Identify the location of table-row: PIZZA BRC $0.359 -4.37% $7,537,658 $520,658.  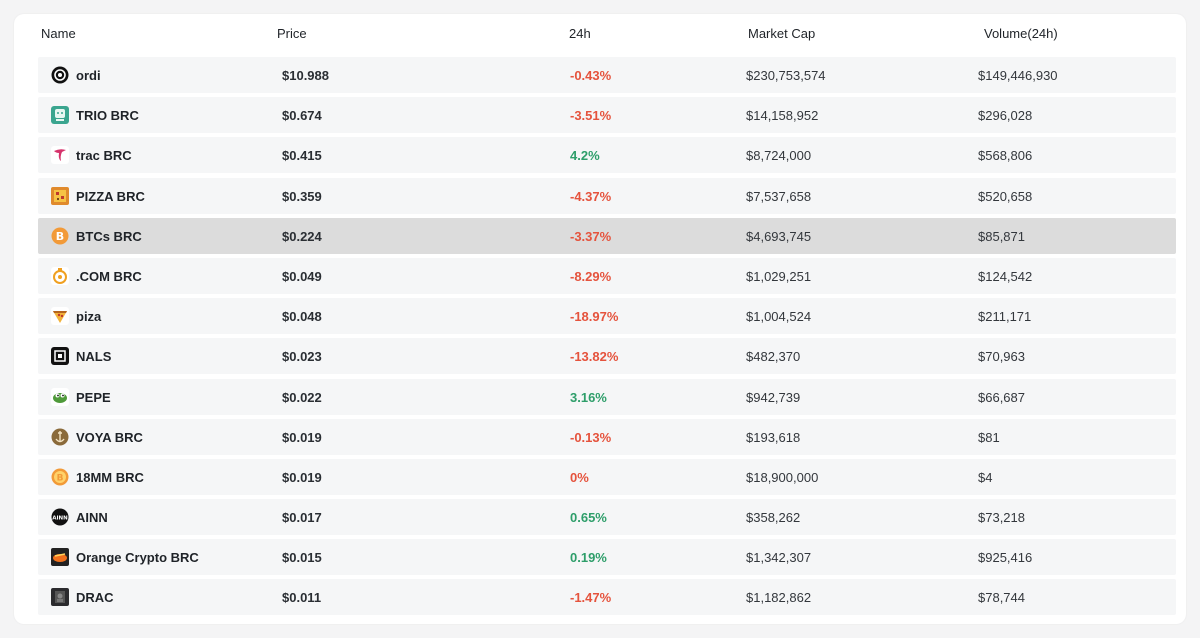
(607, 195).